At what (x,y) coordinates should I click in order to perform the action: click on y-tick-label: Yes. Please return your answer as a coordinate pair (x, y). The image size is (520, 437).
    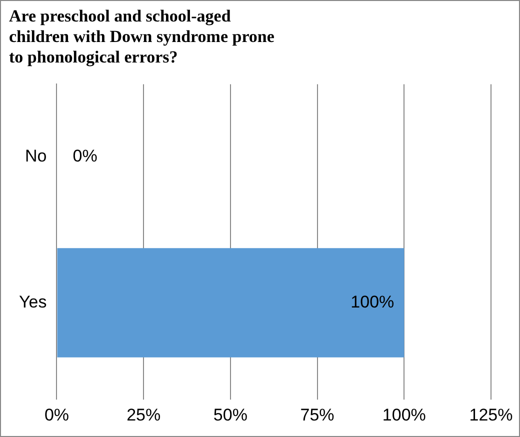
    Looking at the image, I should click on (33, 302).